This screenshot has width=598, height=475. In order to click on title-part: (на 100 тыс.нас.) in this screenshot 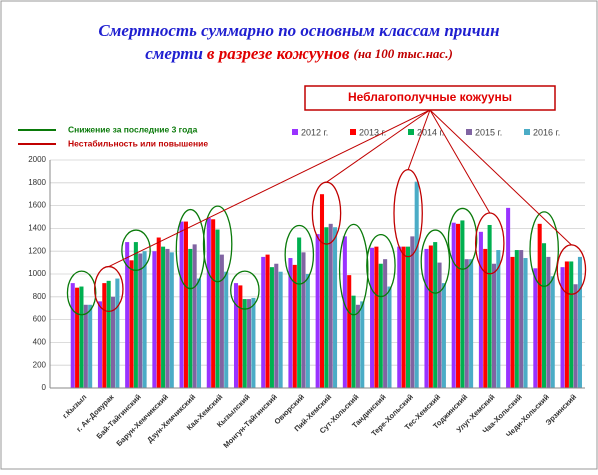, I will do `click(403, 53)`.